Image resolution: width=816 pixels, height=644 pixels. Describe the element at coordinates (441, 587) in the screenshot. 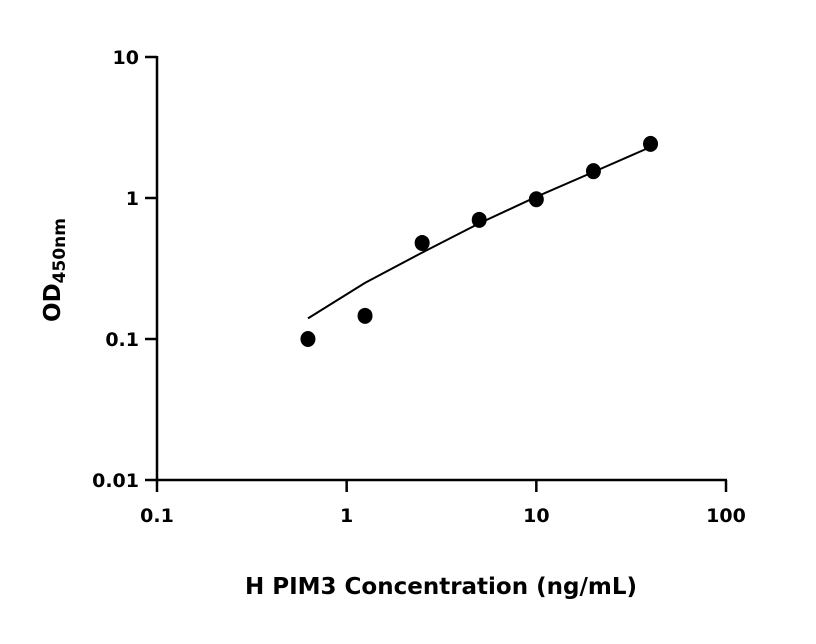

I see `x-axis-label: H PIM3 Concentration (ng/mL)` at that location.